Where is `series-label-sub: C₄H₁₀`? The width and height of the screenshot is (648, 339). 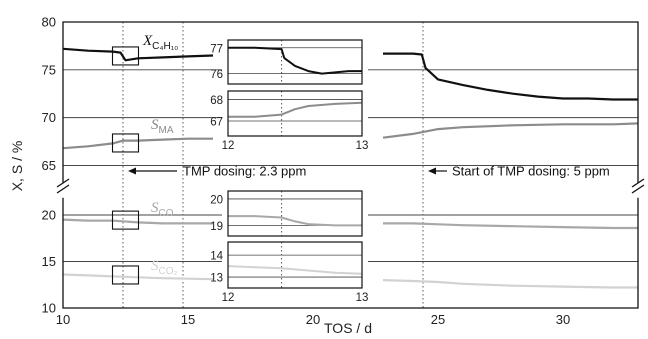
series-label-sub: C₄H₁₀ is located at coordinates (165, 46).